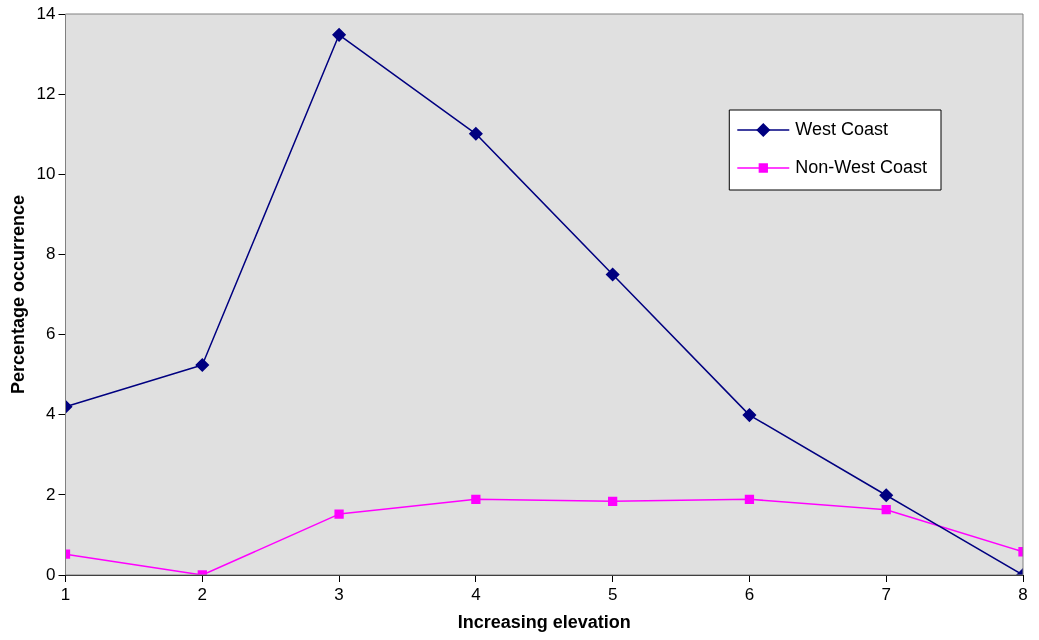  I want to click on x-tick-label: 1, so click(65, 594).